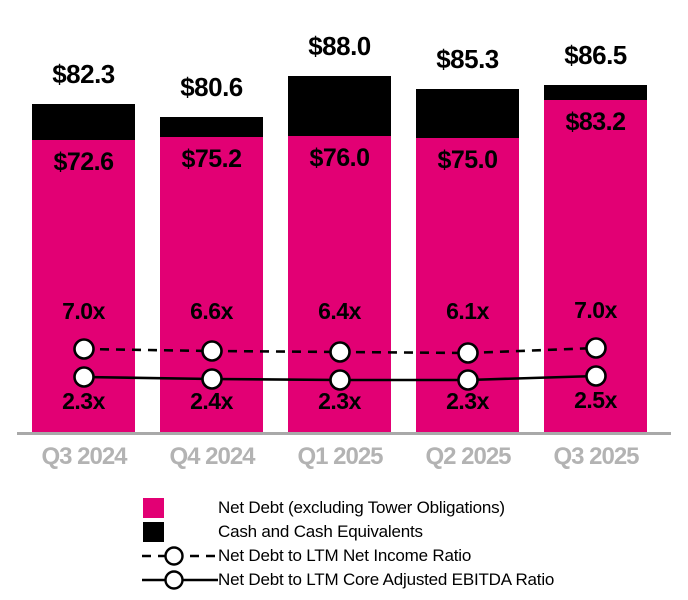  I want to click on bar-group-q1-2025: $88.0 $76.0 6.4x 2.3x, so click(339, 231).